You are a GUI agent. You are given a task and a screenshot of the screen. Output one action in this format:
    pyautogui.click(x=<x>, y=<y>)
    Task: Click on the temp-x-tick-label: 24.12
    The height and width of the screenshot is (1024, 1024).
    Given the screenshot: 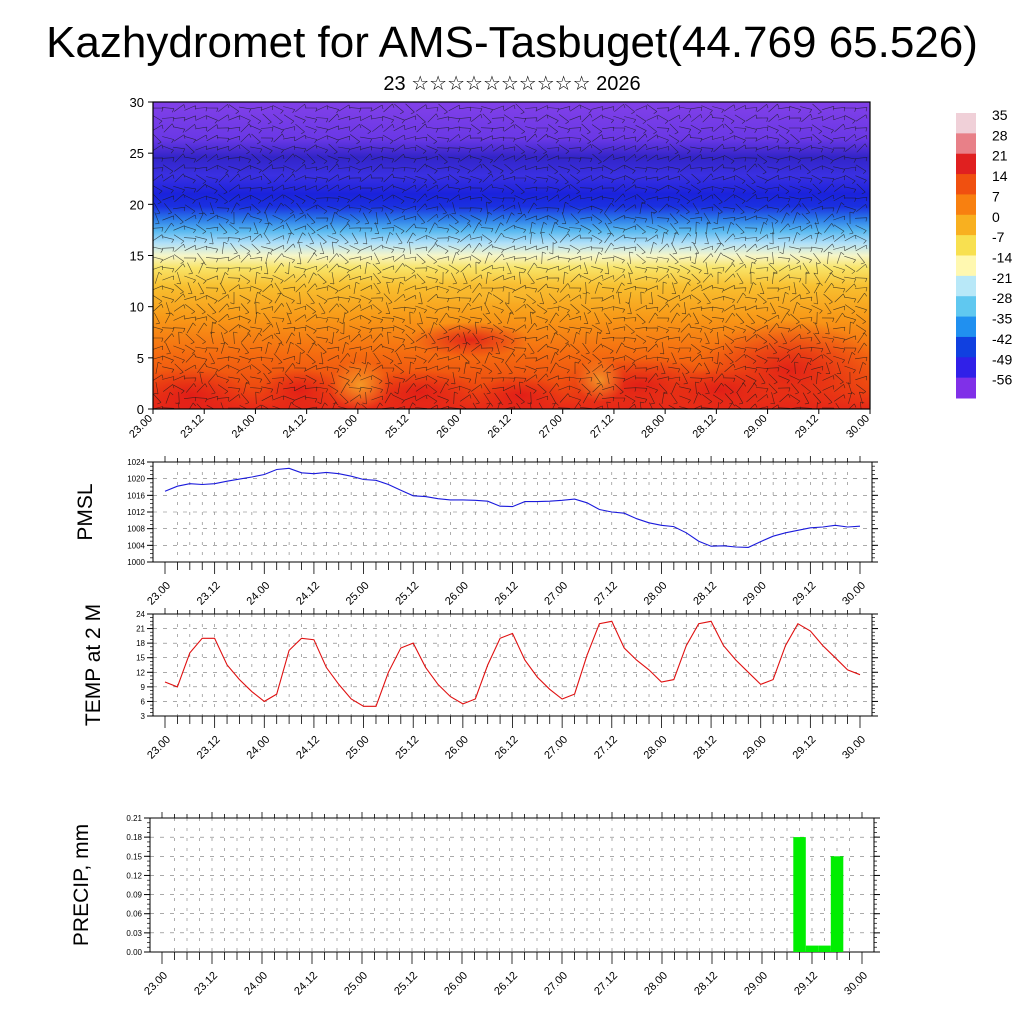 What is the action you would take?
    pyautogui.click(x=308, y=748)
    